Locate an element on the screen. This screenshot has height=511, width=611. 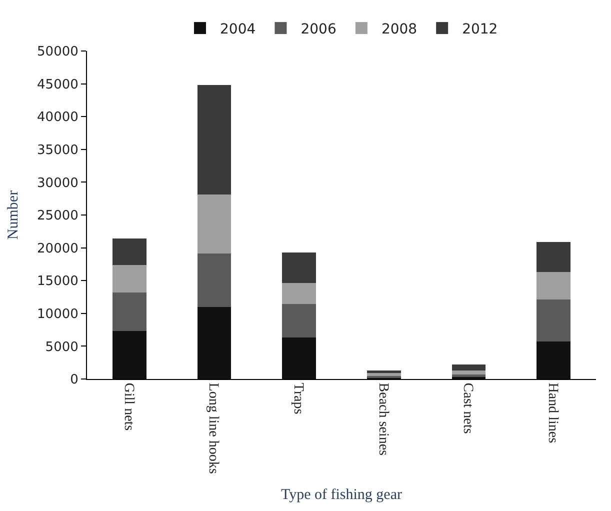
y-tick-label: 10000 is located at coordinates (57, 314).